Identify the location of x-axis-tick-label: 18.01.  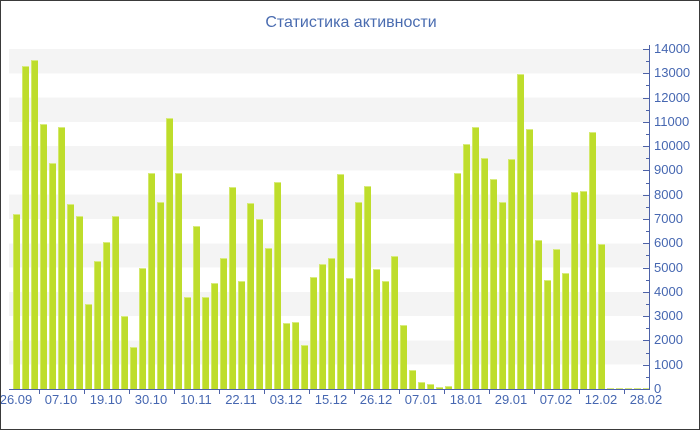
(466, 399).